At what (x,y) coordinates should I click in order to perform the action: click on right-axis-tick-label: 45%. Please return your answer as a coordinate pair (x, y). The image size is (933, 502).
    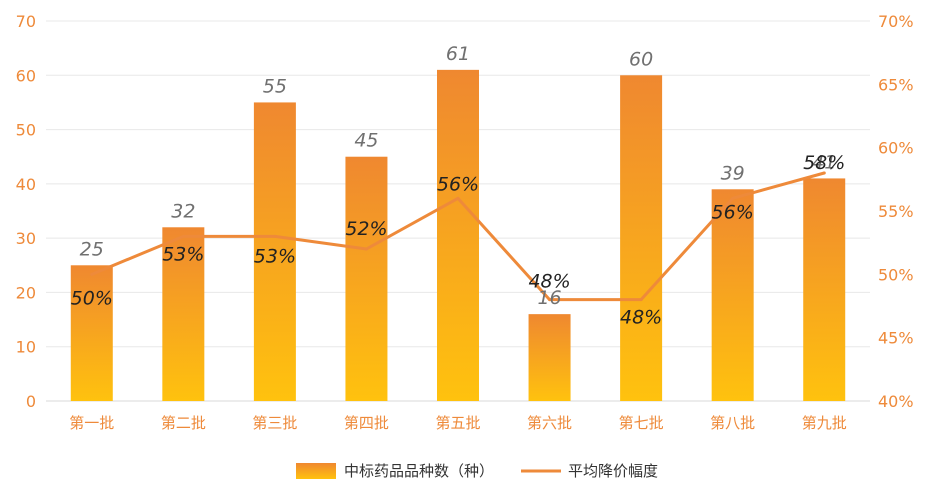
    Looking at the image, I should click on (896, 338).